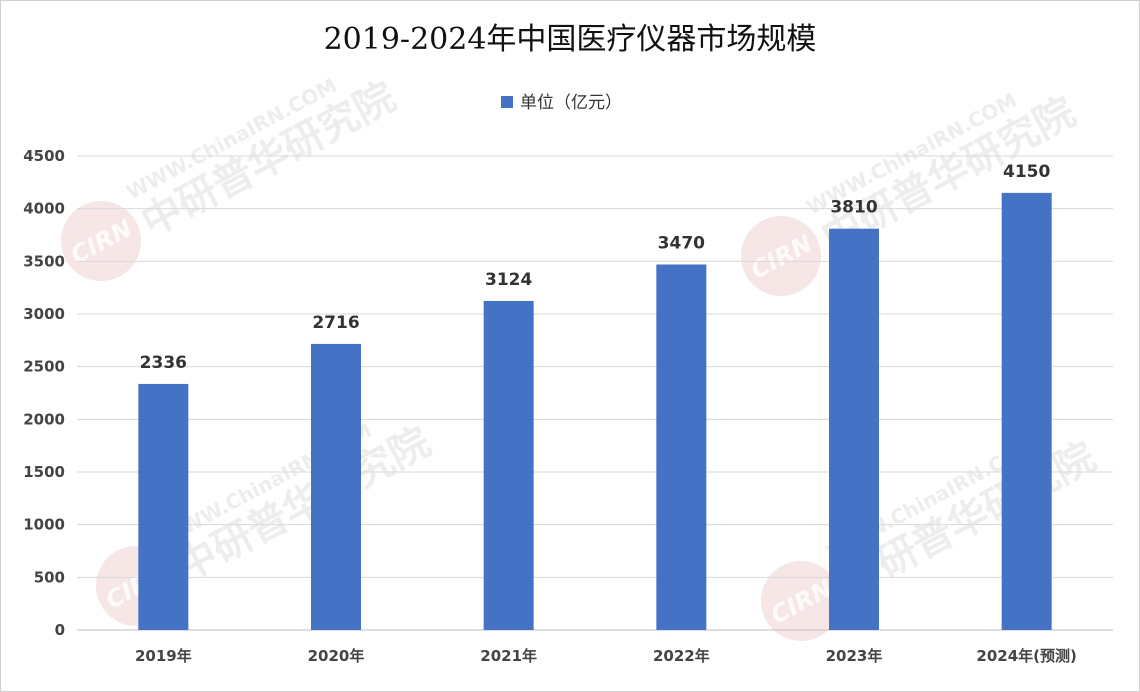 This screenshot has width=1140, height=692. I want to click on x-tick-label: 2019年, so click(163, 656).